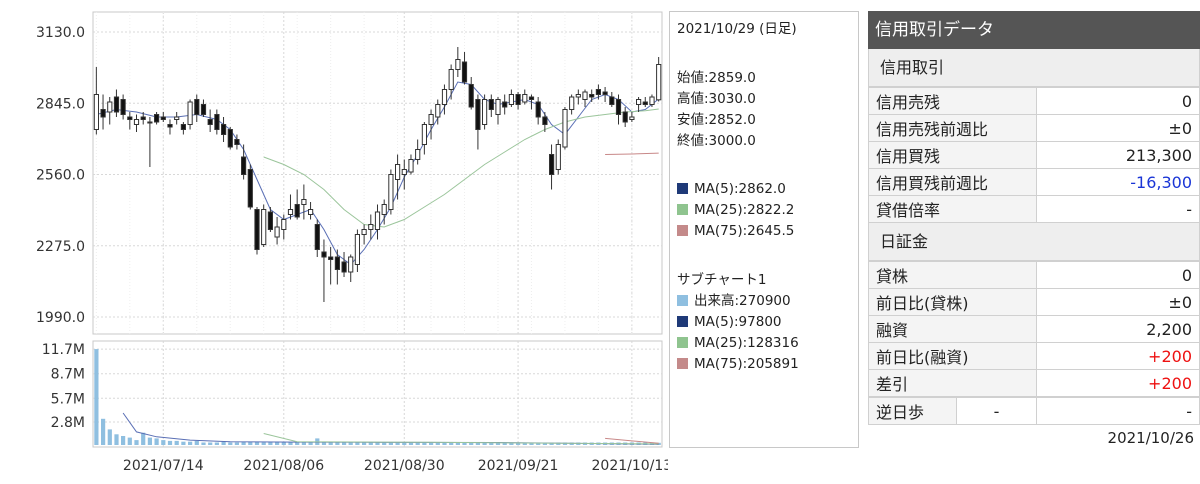 The image size is (1200, 484). Describe the element at coordinates (744, 231) in the screenshot. I see `legend-ma75-label: MA(75):2645.5` at that location.